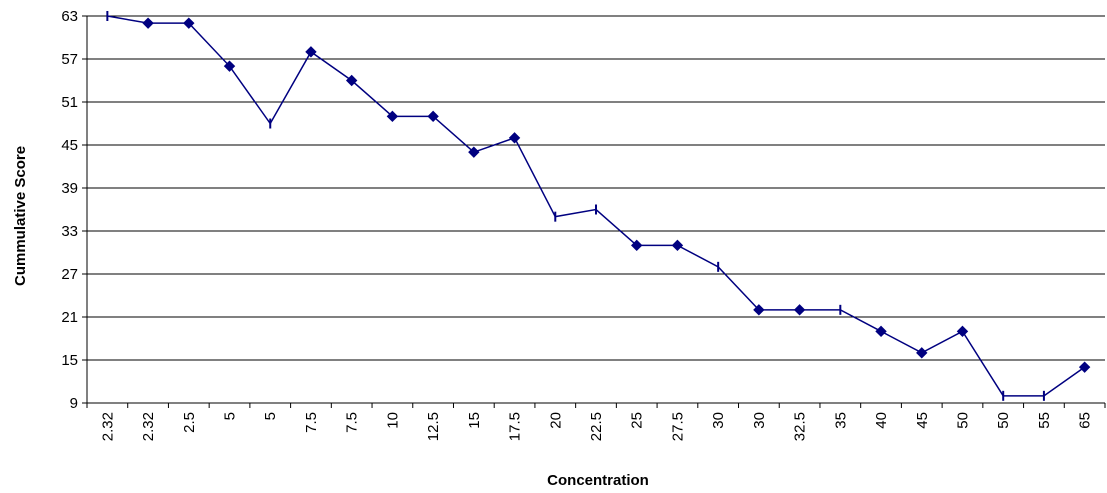 The height and width of the screenshot is (493, 1107). I want to click on x-tick-label: 35, so click(840, 420).